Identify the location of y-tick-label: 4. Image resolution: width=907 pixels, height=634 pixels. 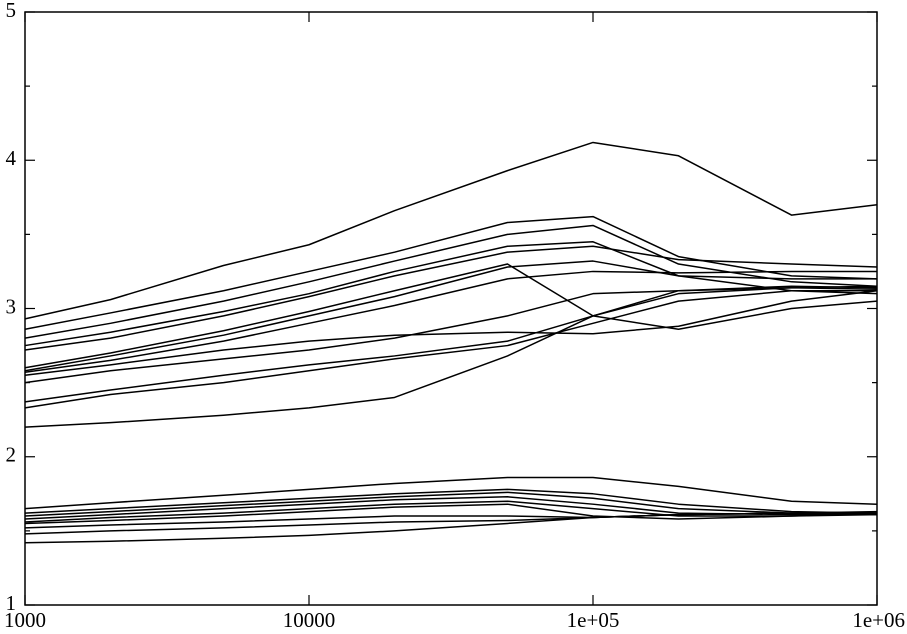
(11, 158).